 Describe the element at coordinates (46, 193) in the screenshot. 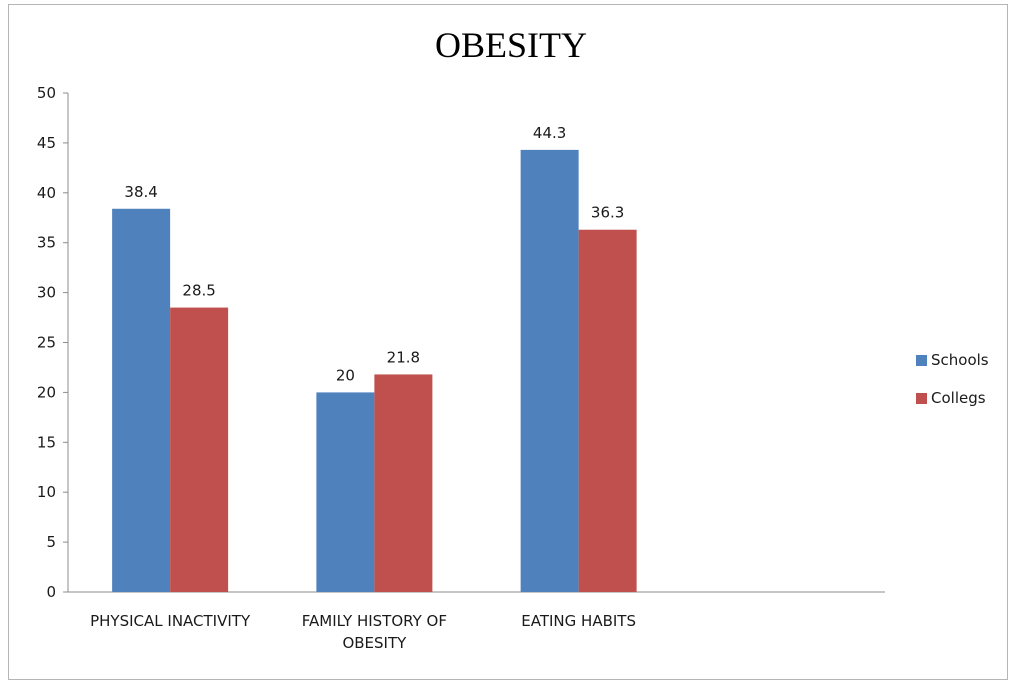

I see `y-tick-label: 40` at that location.